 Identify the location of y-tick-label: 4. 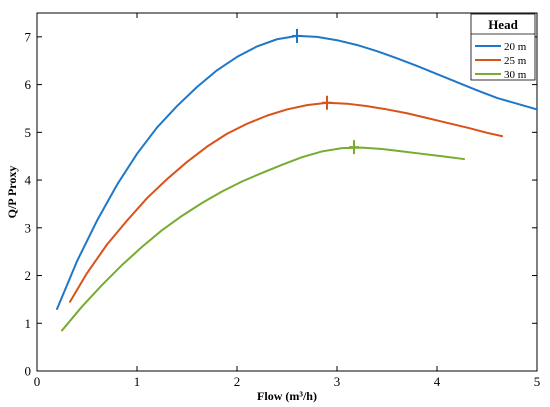
(28, 180).